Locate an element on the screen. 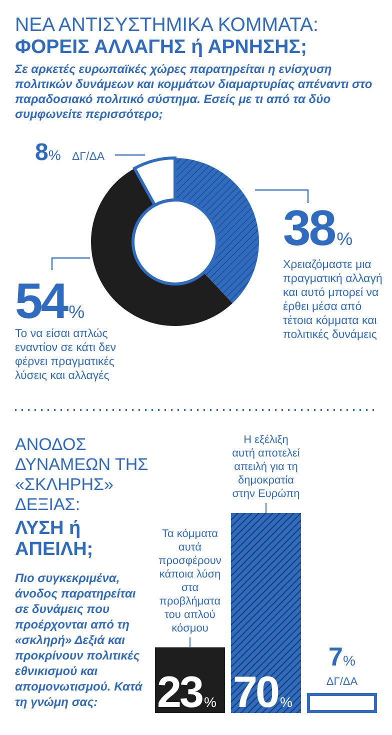  data-label: 23% is located at coordinates (186, 692).